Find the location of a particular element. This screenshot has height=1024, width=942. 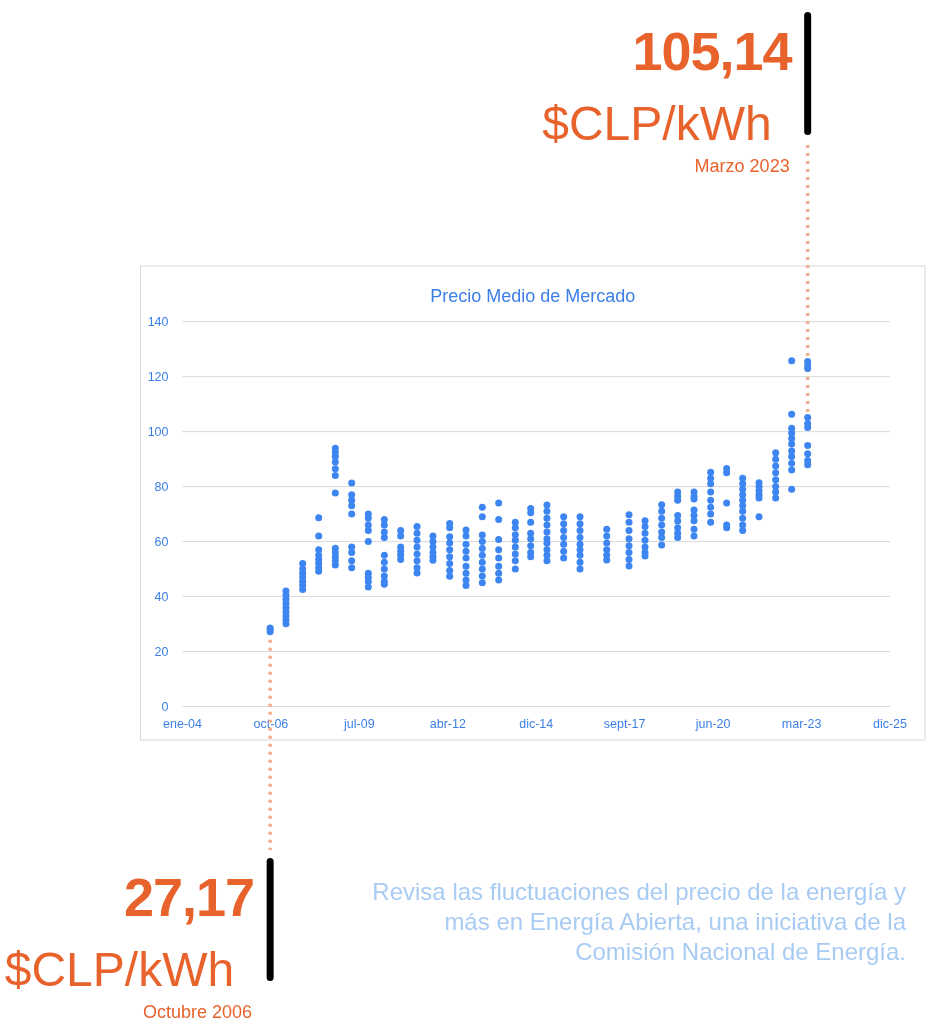

y-tick-label: 60 is located at coordinates (161, 541).